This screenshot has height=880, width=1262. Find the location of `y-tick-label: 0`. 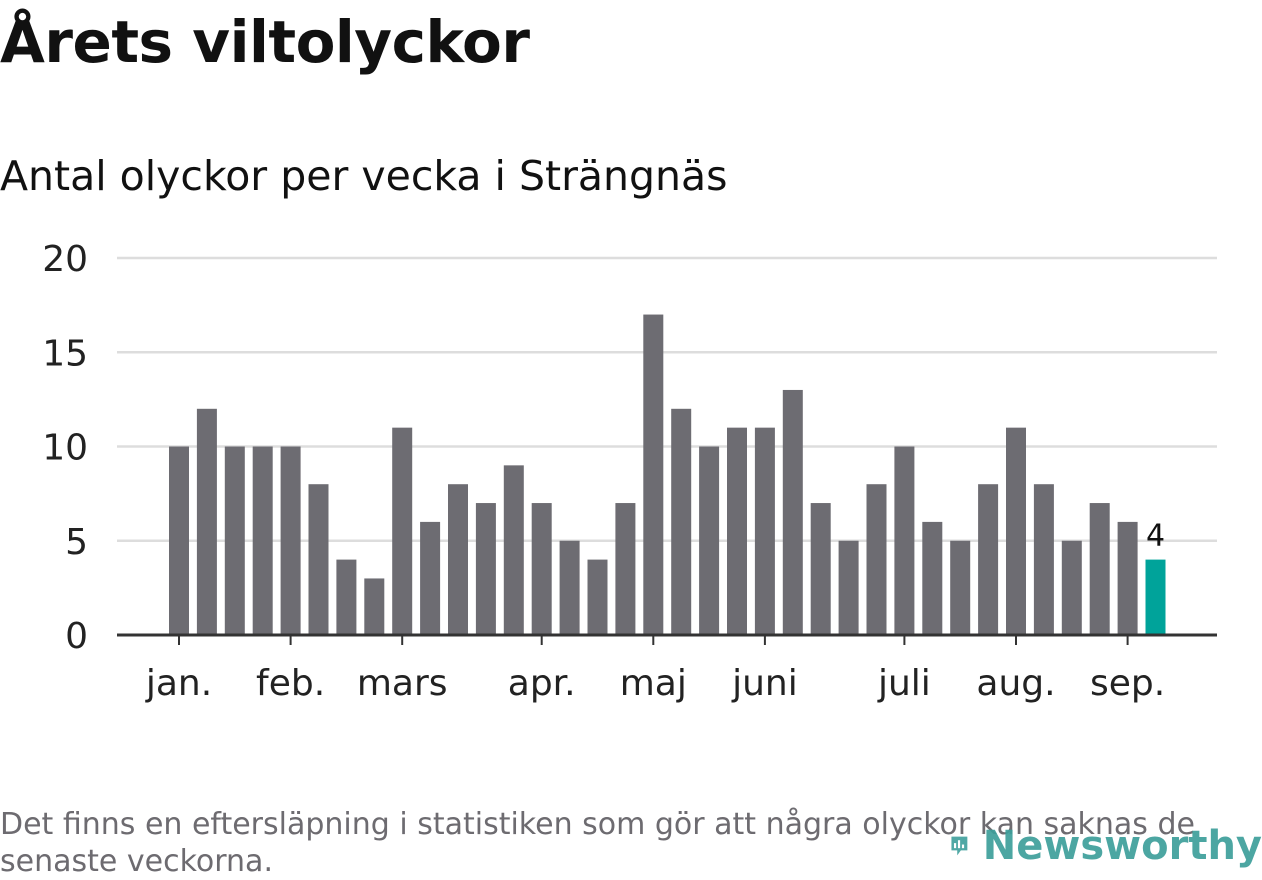

y-tick-label: 0 is located at coordinates (76, 636).